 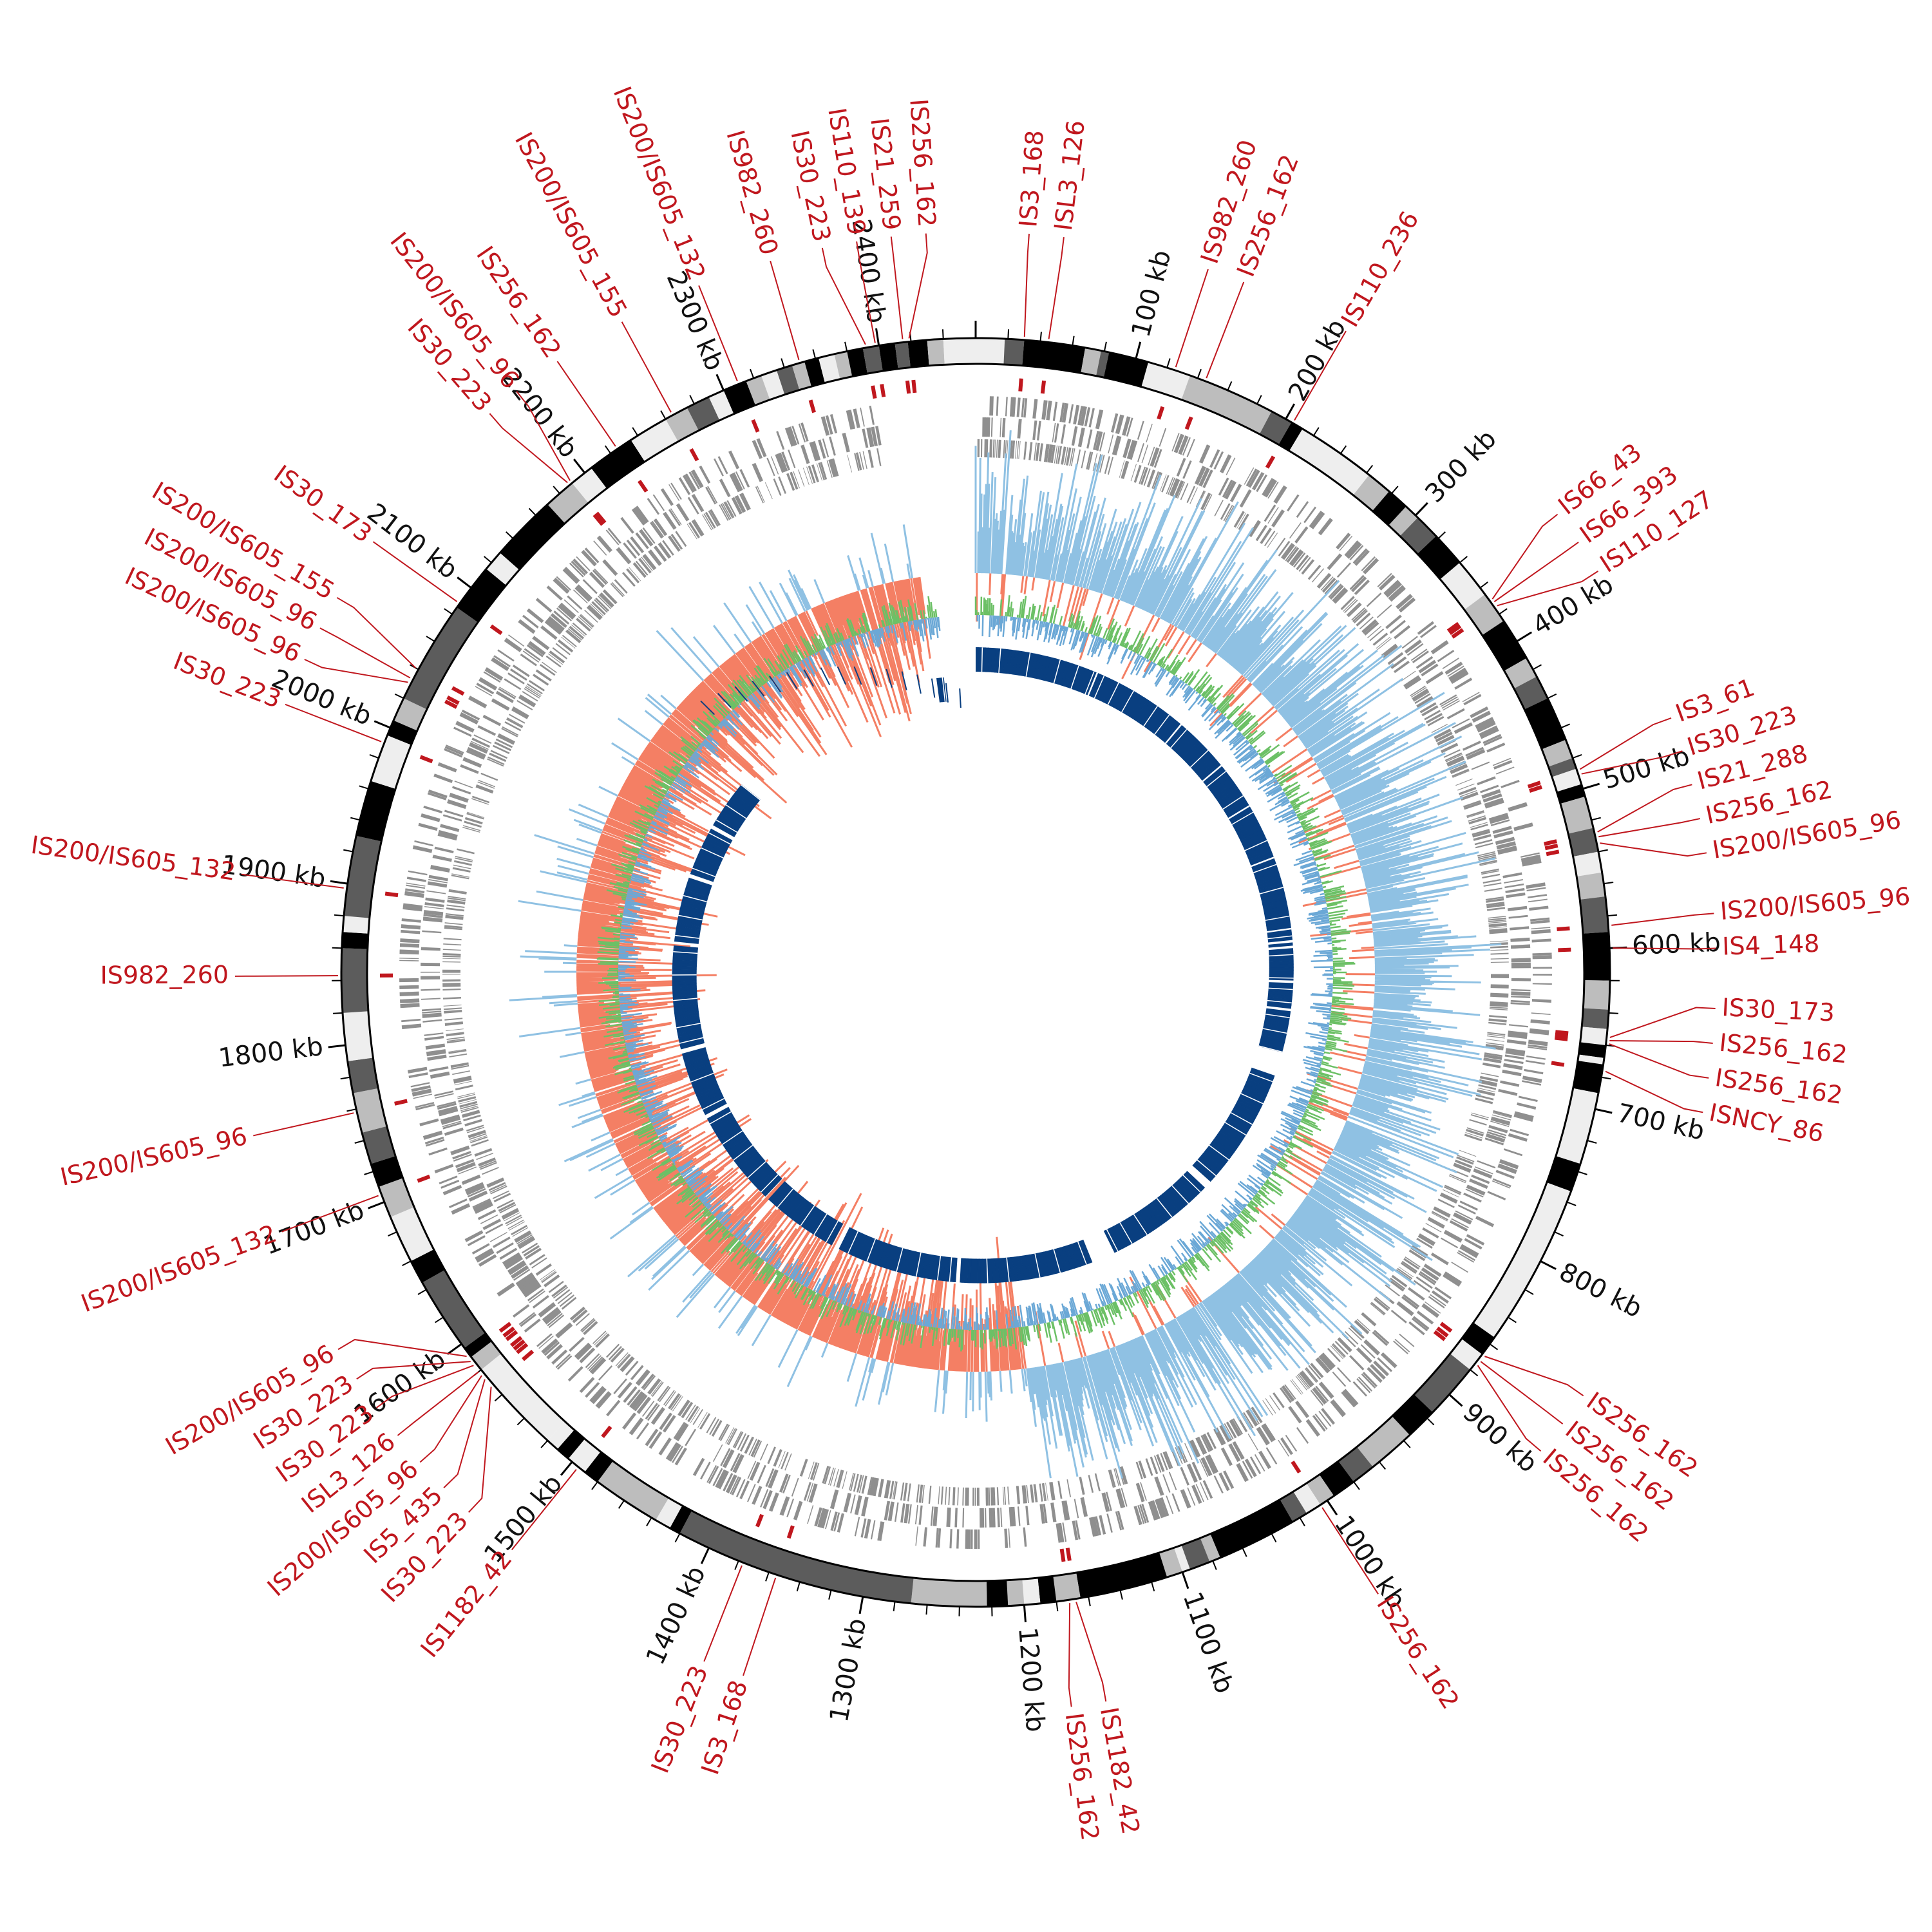 I want to click on is-element-label: IS200/IS605_132, so click(x=178, y=1268).